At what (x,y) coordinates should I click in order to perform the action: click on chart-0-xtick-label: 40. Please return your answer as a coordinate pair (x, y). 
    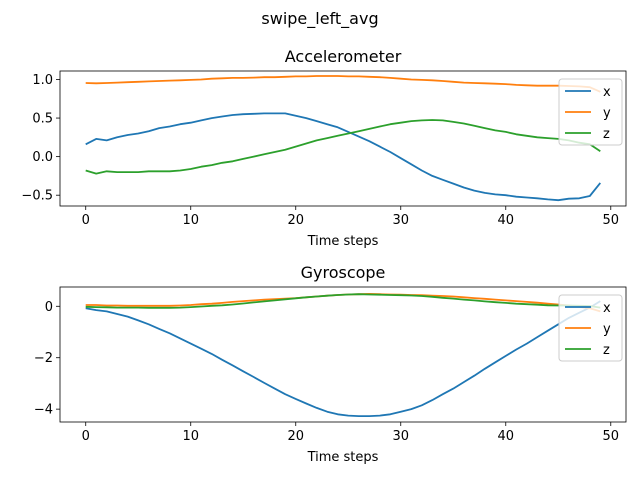
    Looking at the image, I should click on (505, 220).